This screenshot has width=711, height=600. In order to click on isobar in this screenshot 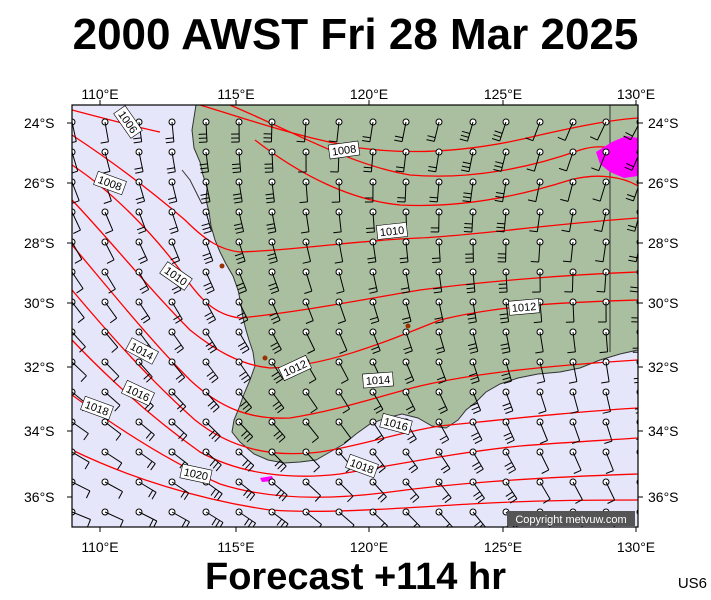, I will do `click(355, 480)`.